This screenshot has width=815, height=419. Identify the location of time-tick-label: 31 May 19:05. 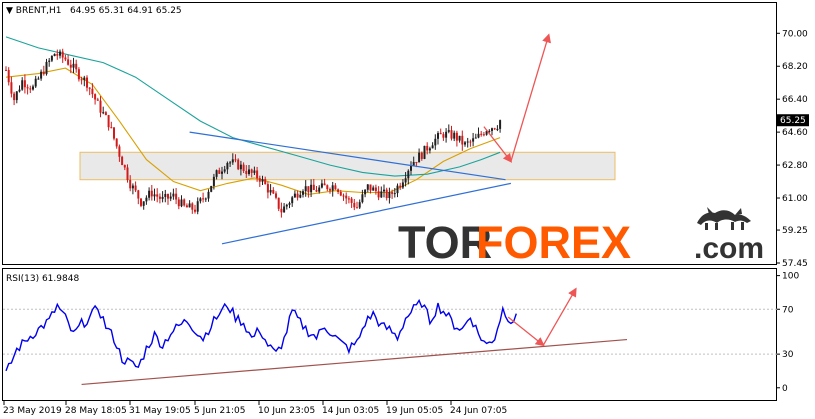
(160, 411).